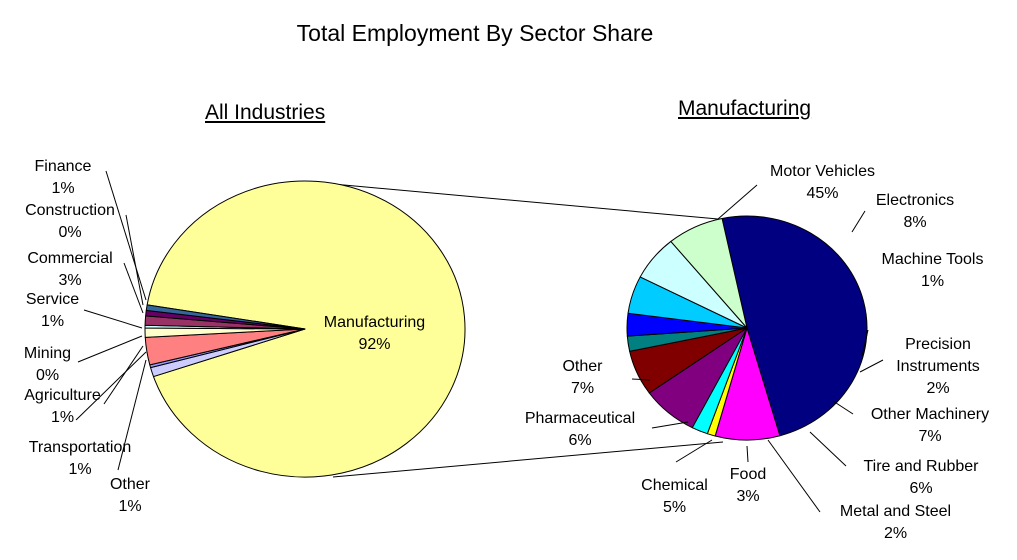 This screenshot has height=560, width=1017. What do you see at coordinates (70, 270) in the screenshot?
I see `all-industries-label-commercial: Commercial 3%` at bounding box center [70, 270].